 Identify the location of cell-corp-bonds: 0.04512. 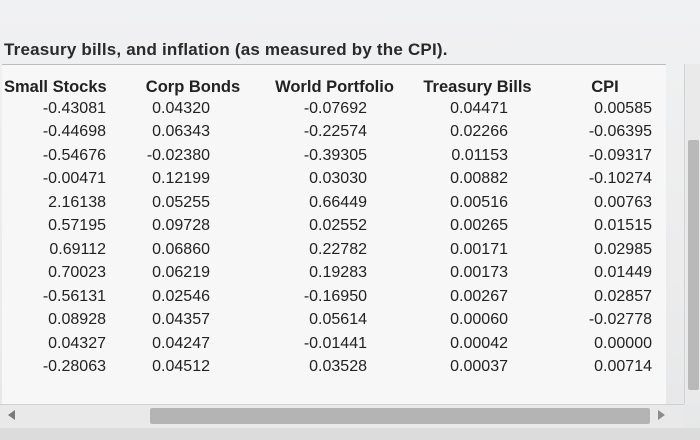
(181, 367).